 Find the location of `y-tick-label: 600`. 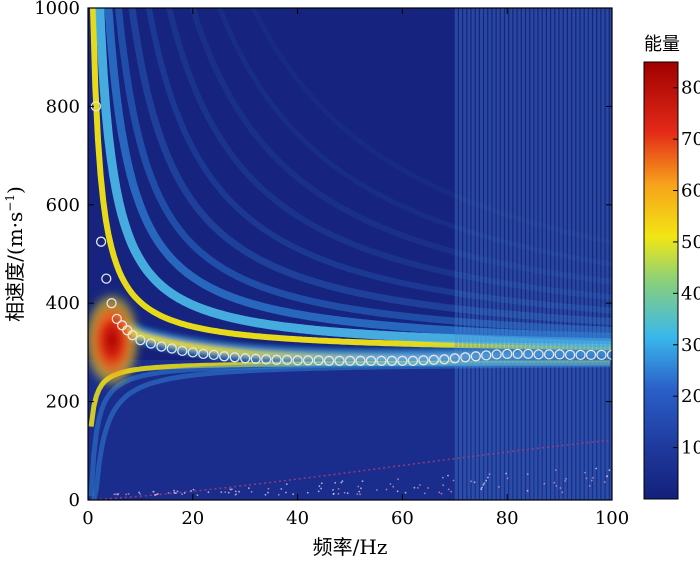

y-tick-label: 600 is located at coordinates (63, 205).